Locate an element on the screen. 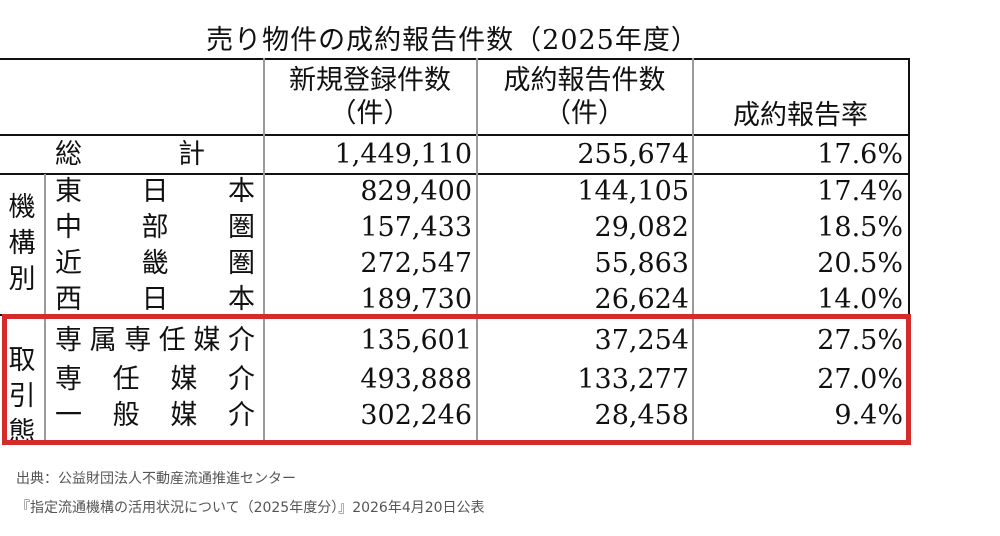  table-cell-rate: 27.0% is located at coordinates (860, 379).